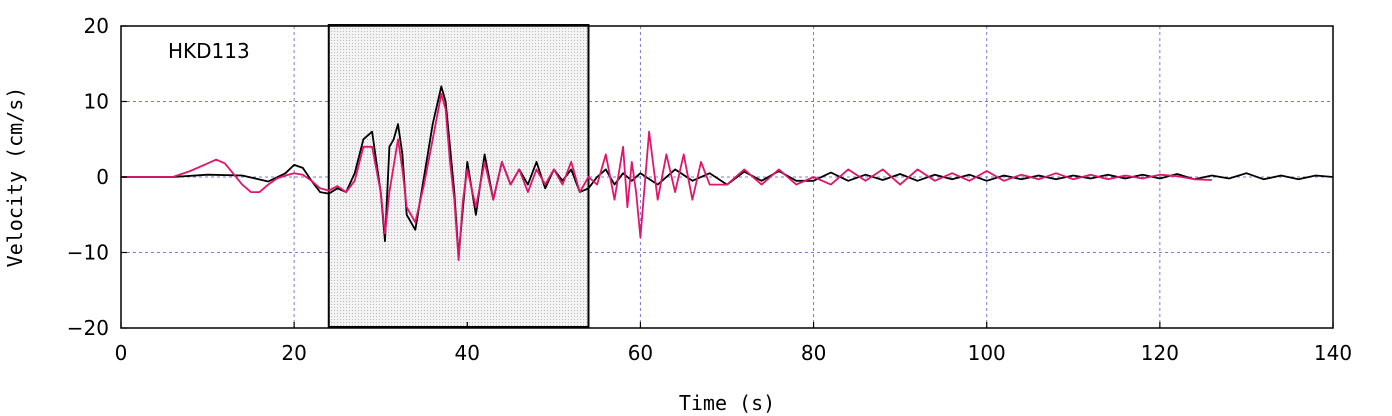  I want to click on y-tick-label: 20, so click(96, 26).